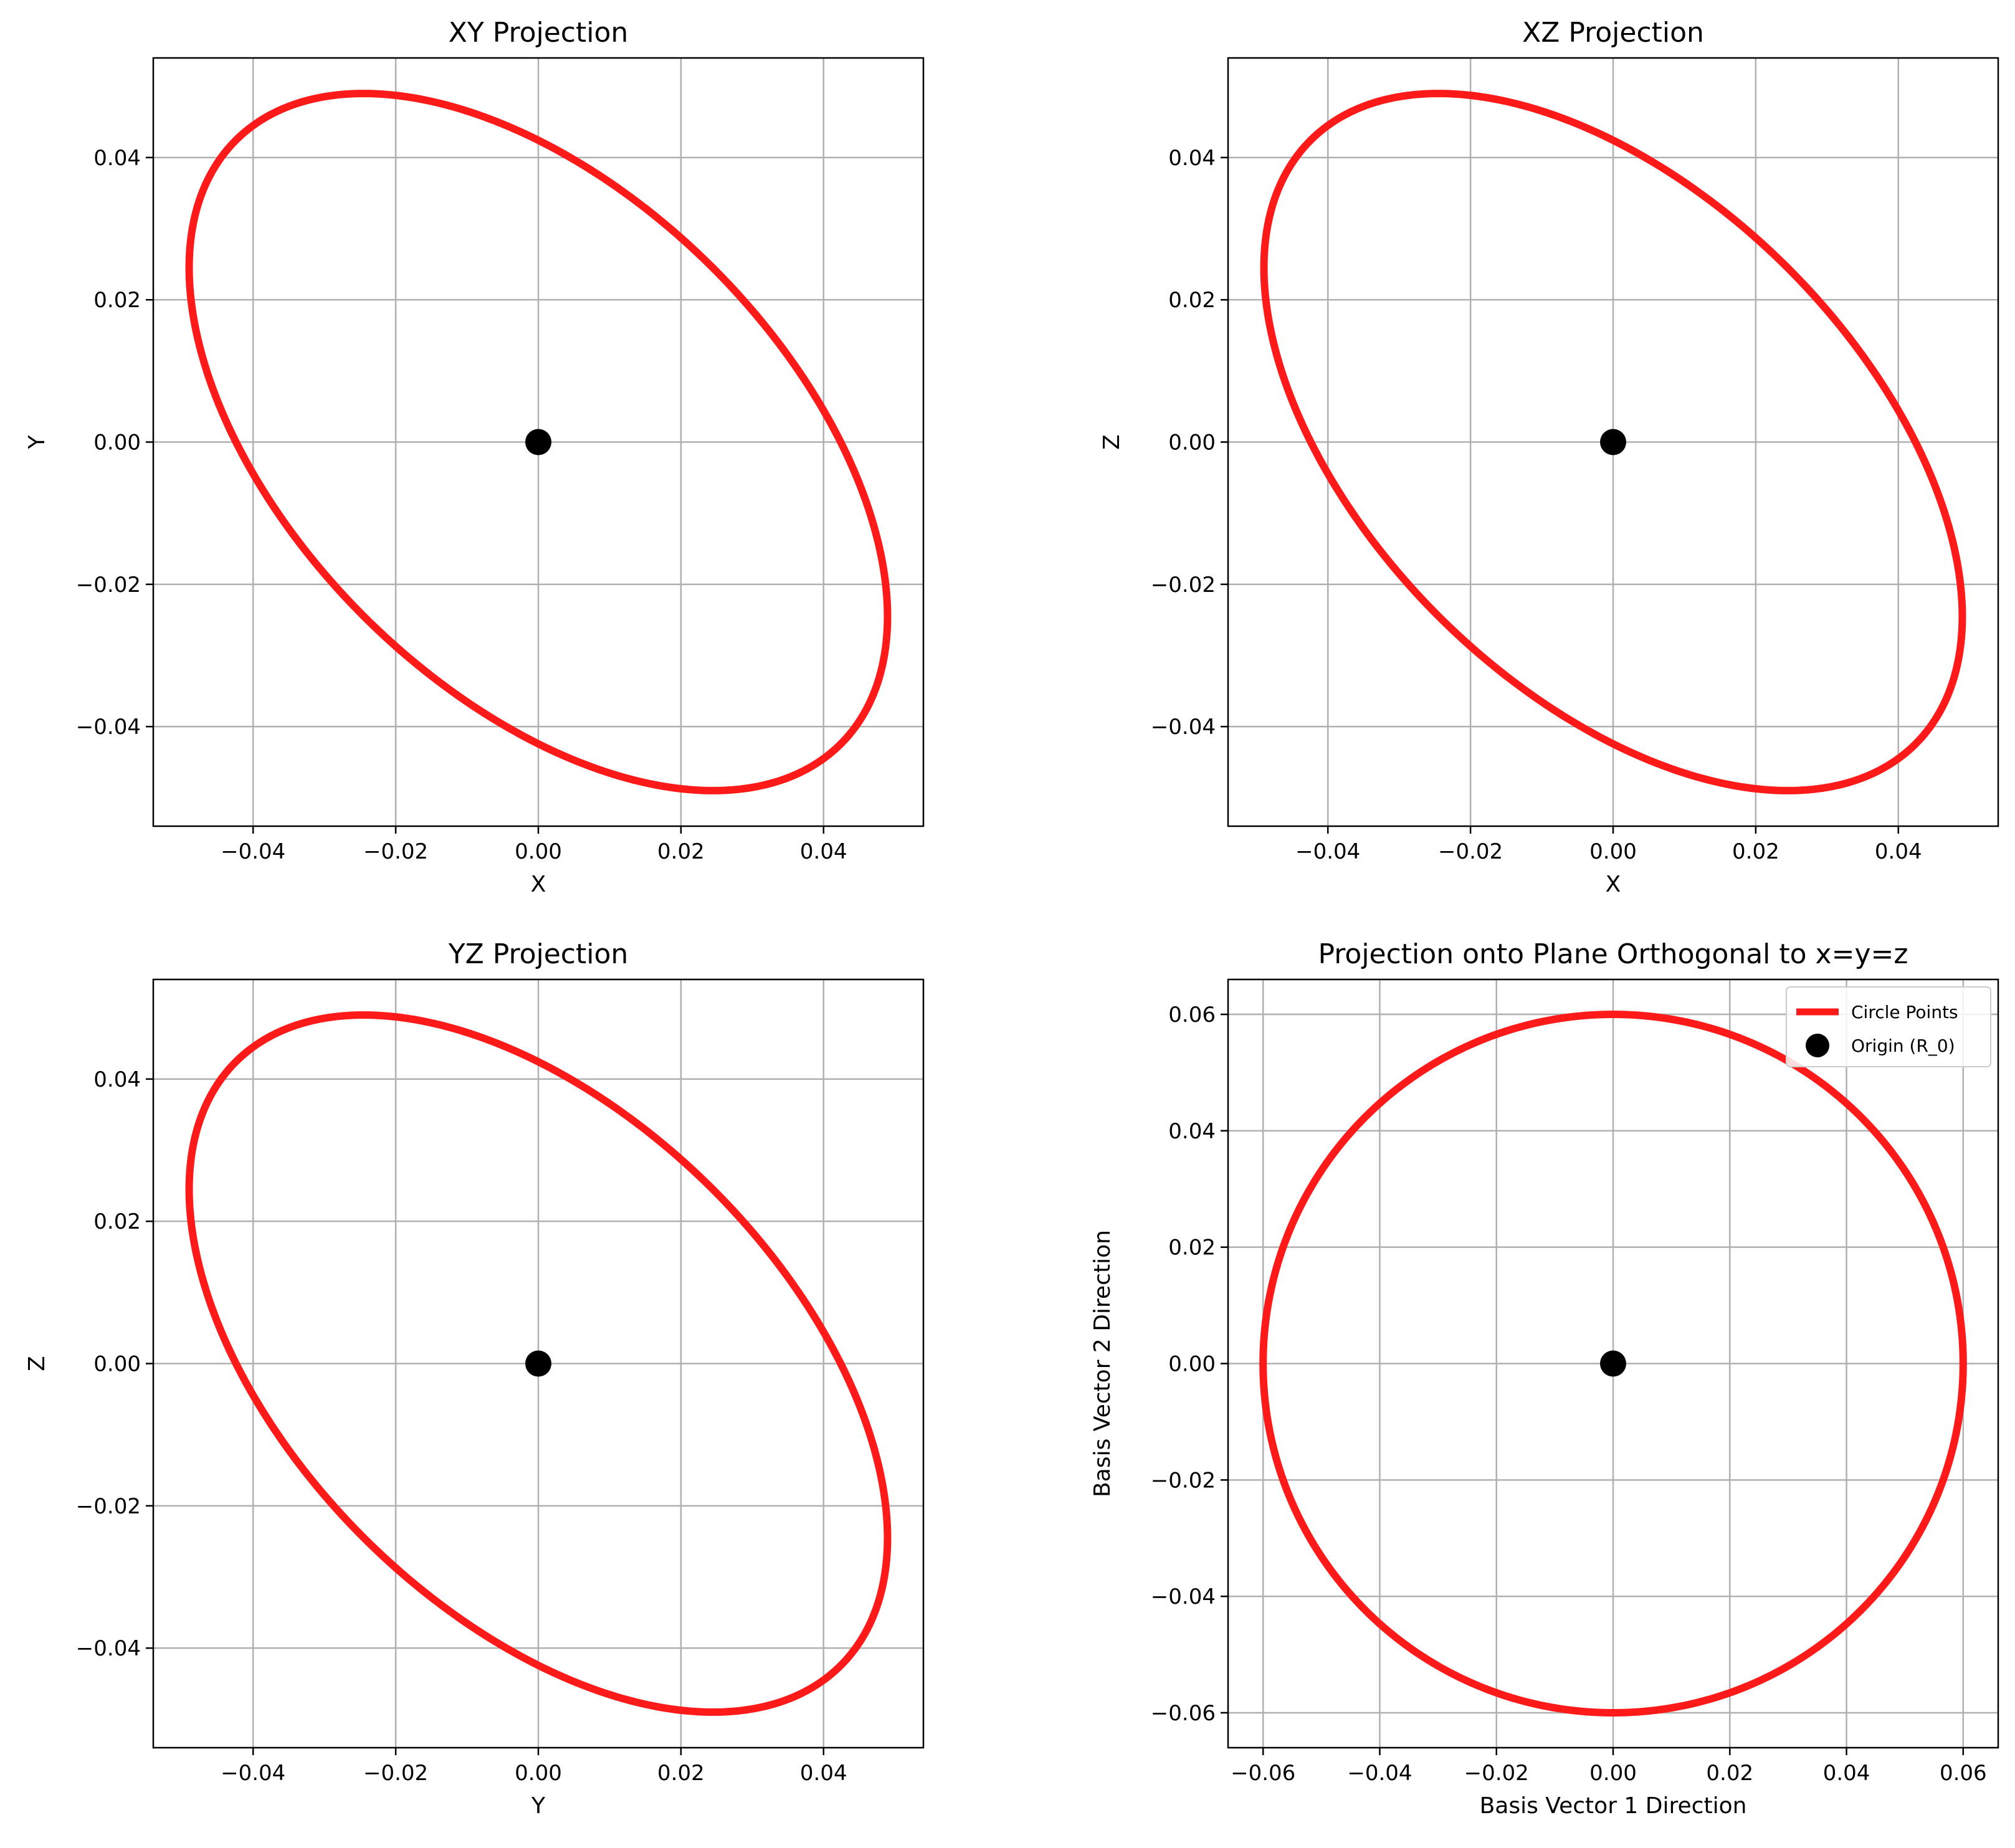  What do you see at coordinates (1903, 1046) in the screenshot?
I see `legend-label-origin: Origin (R_0)` at bounding box center [1903, 1046].